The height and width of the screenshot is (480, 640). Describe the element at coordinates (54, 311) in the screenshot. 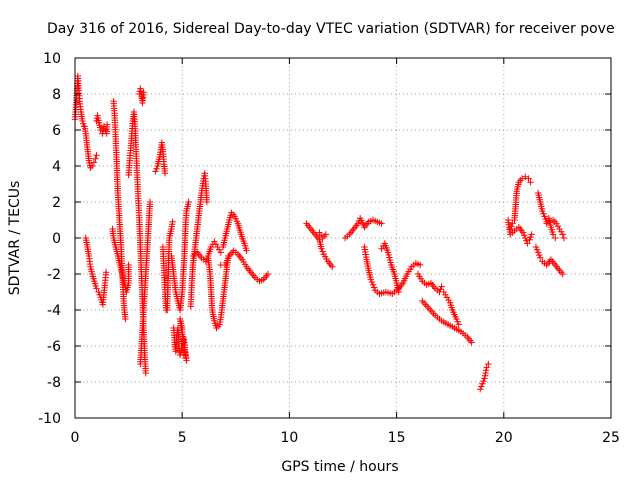

I see `y-tick-label: -4` at that location.